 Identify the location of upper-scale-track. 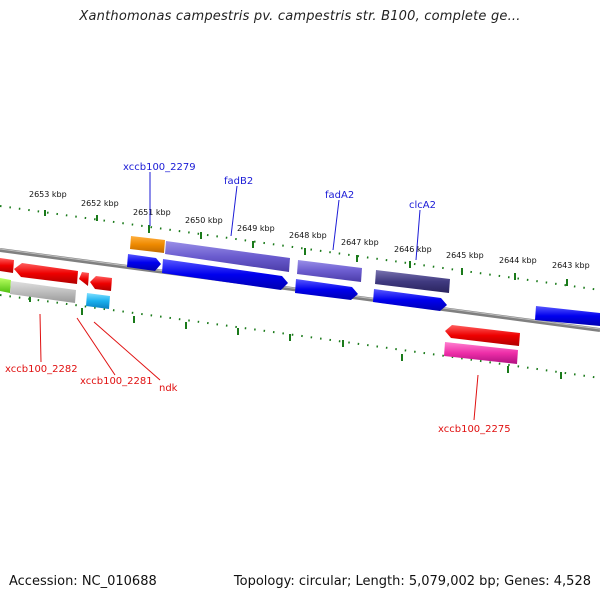
(300, 248).